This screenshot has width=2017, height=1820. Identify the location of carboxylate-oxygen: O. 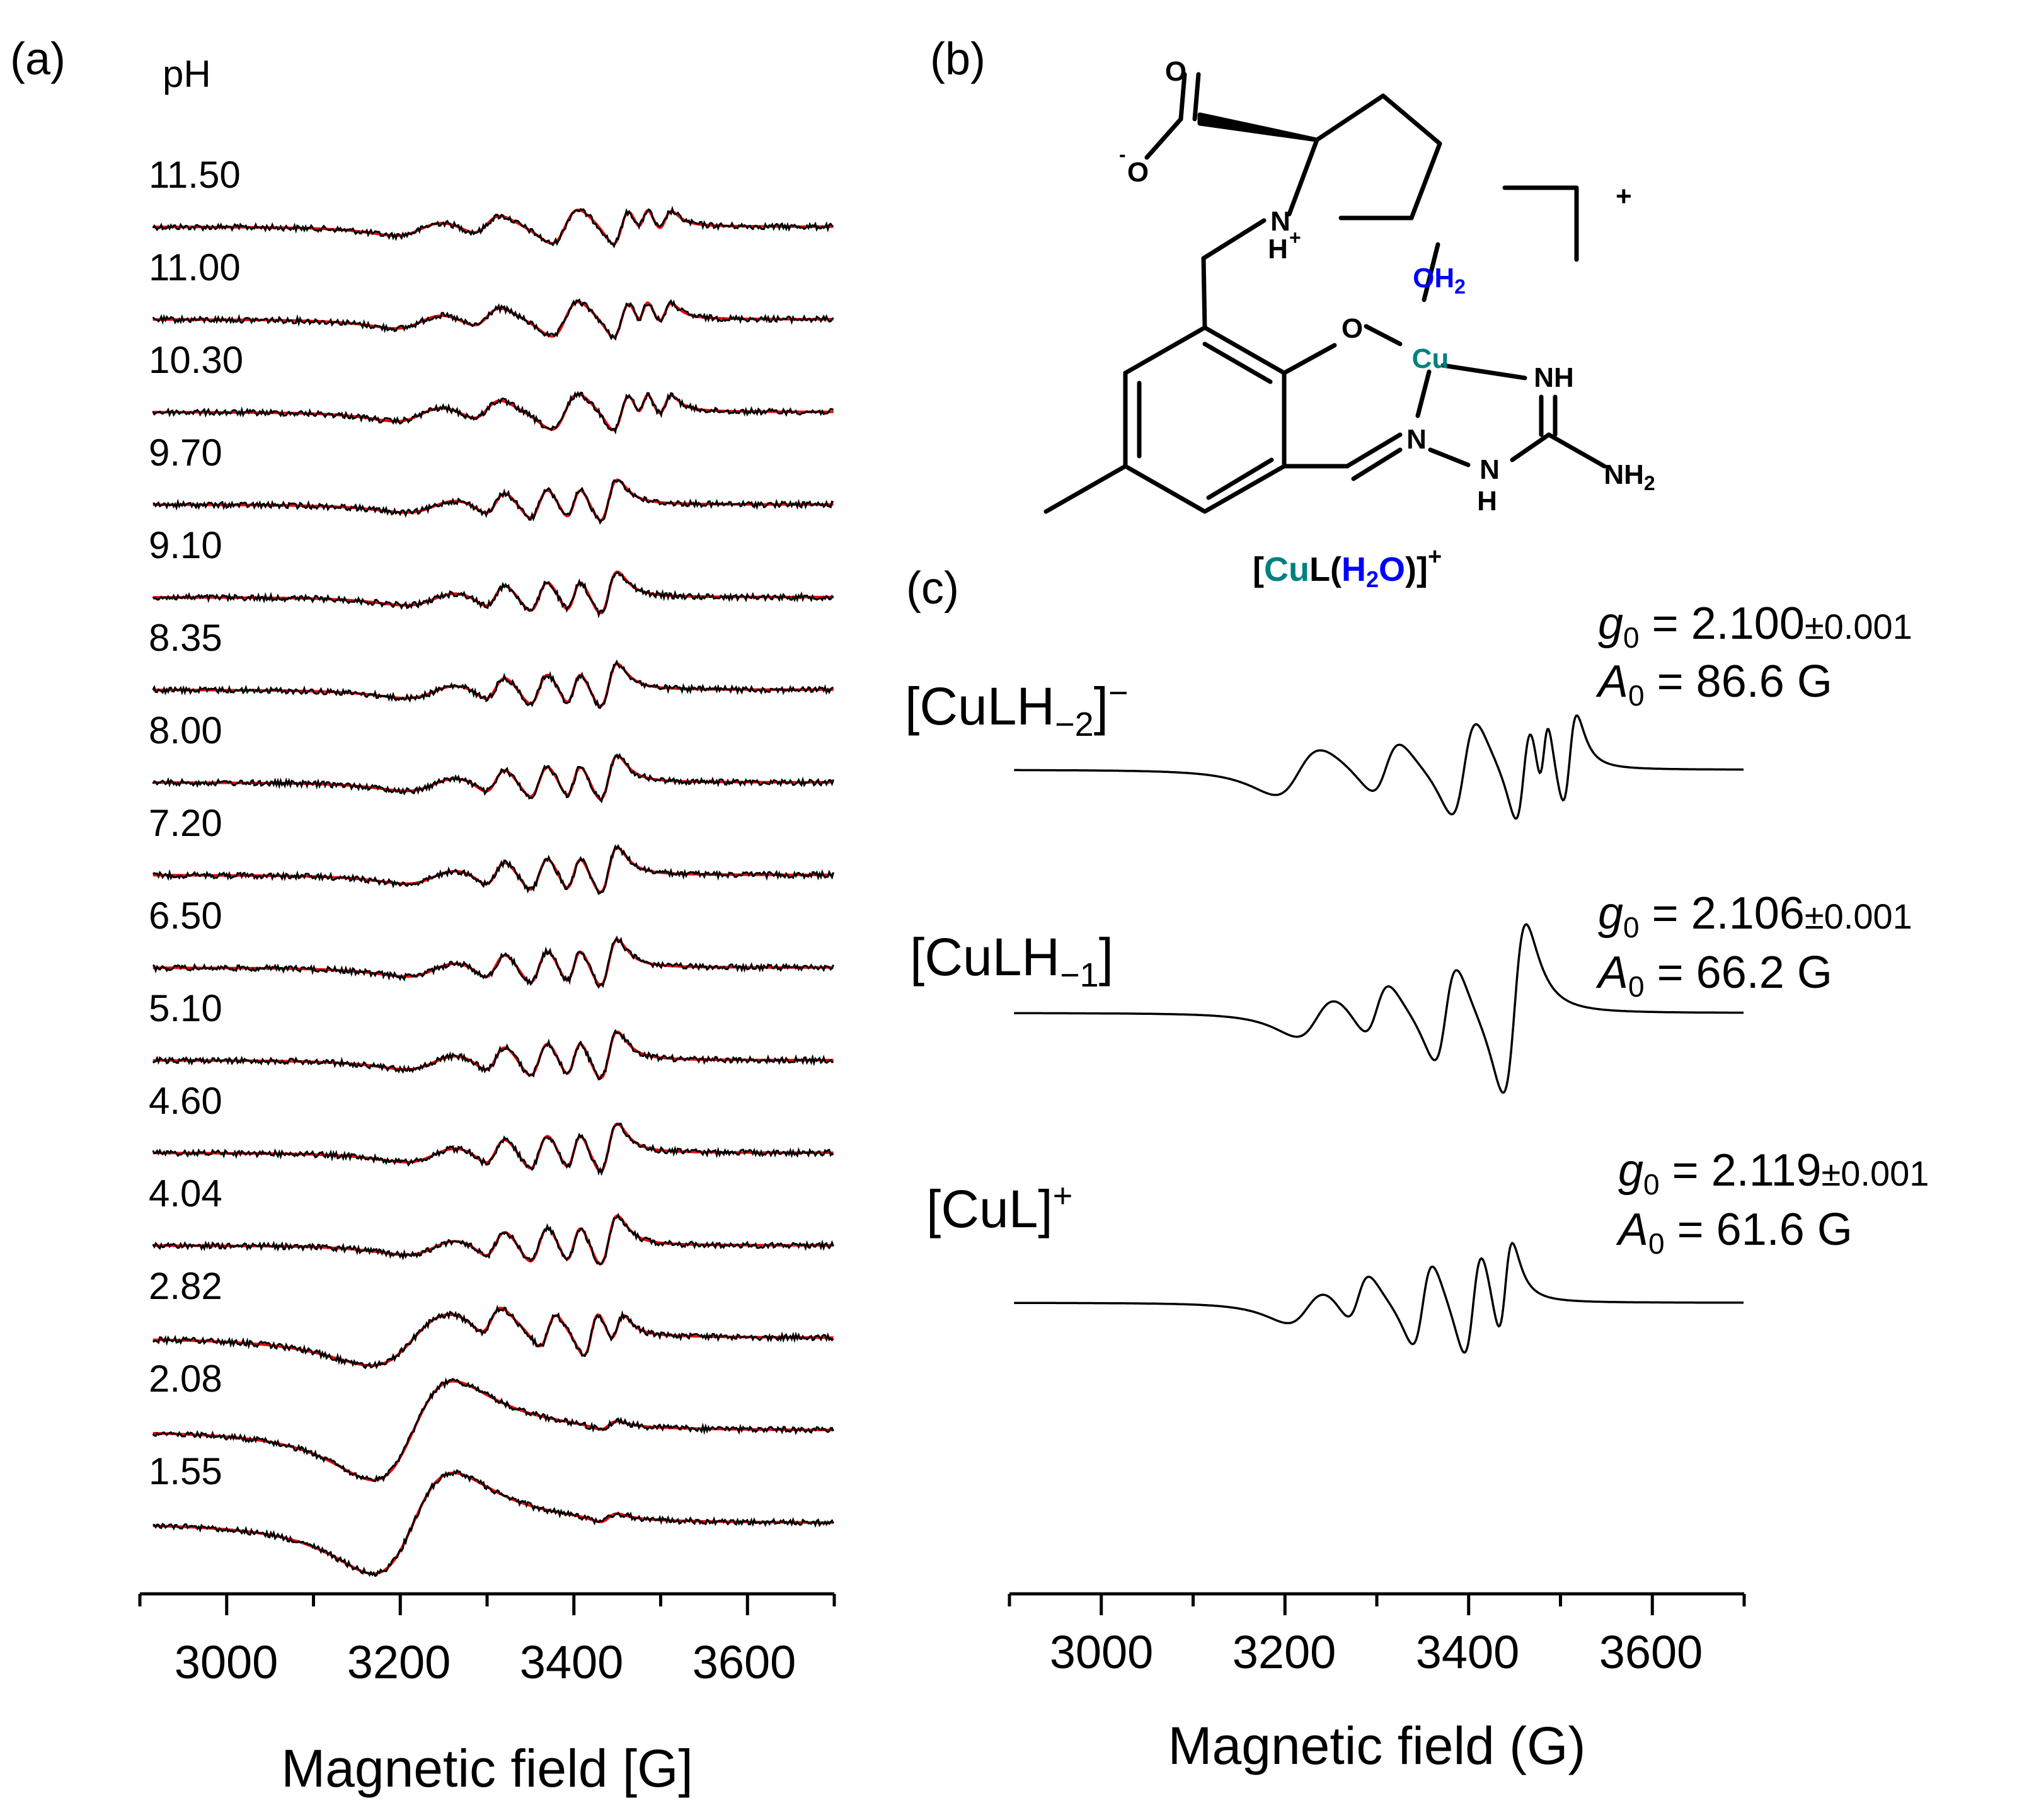
(1138, 172).